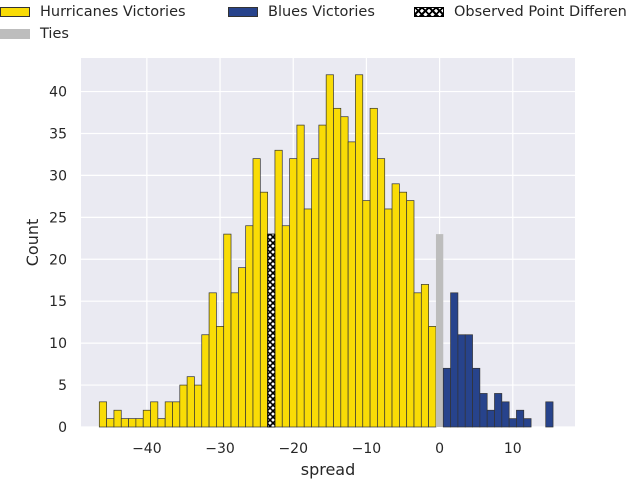  I want to click on y-tick-label: 25, so click(58, 218).